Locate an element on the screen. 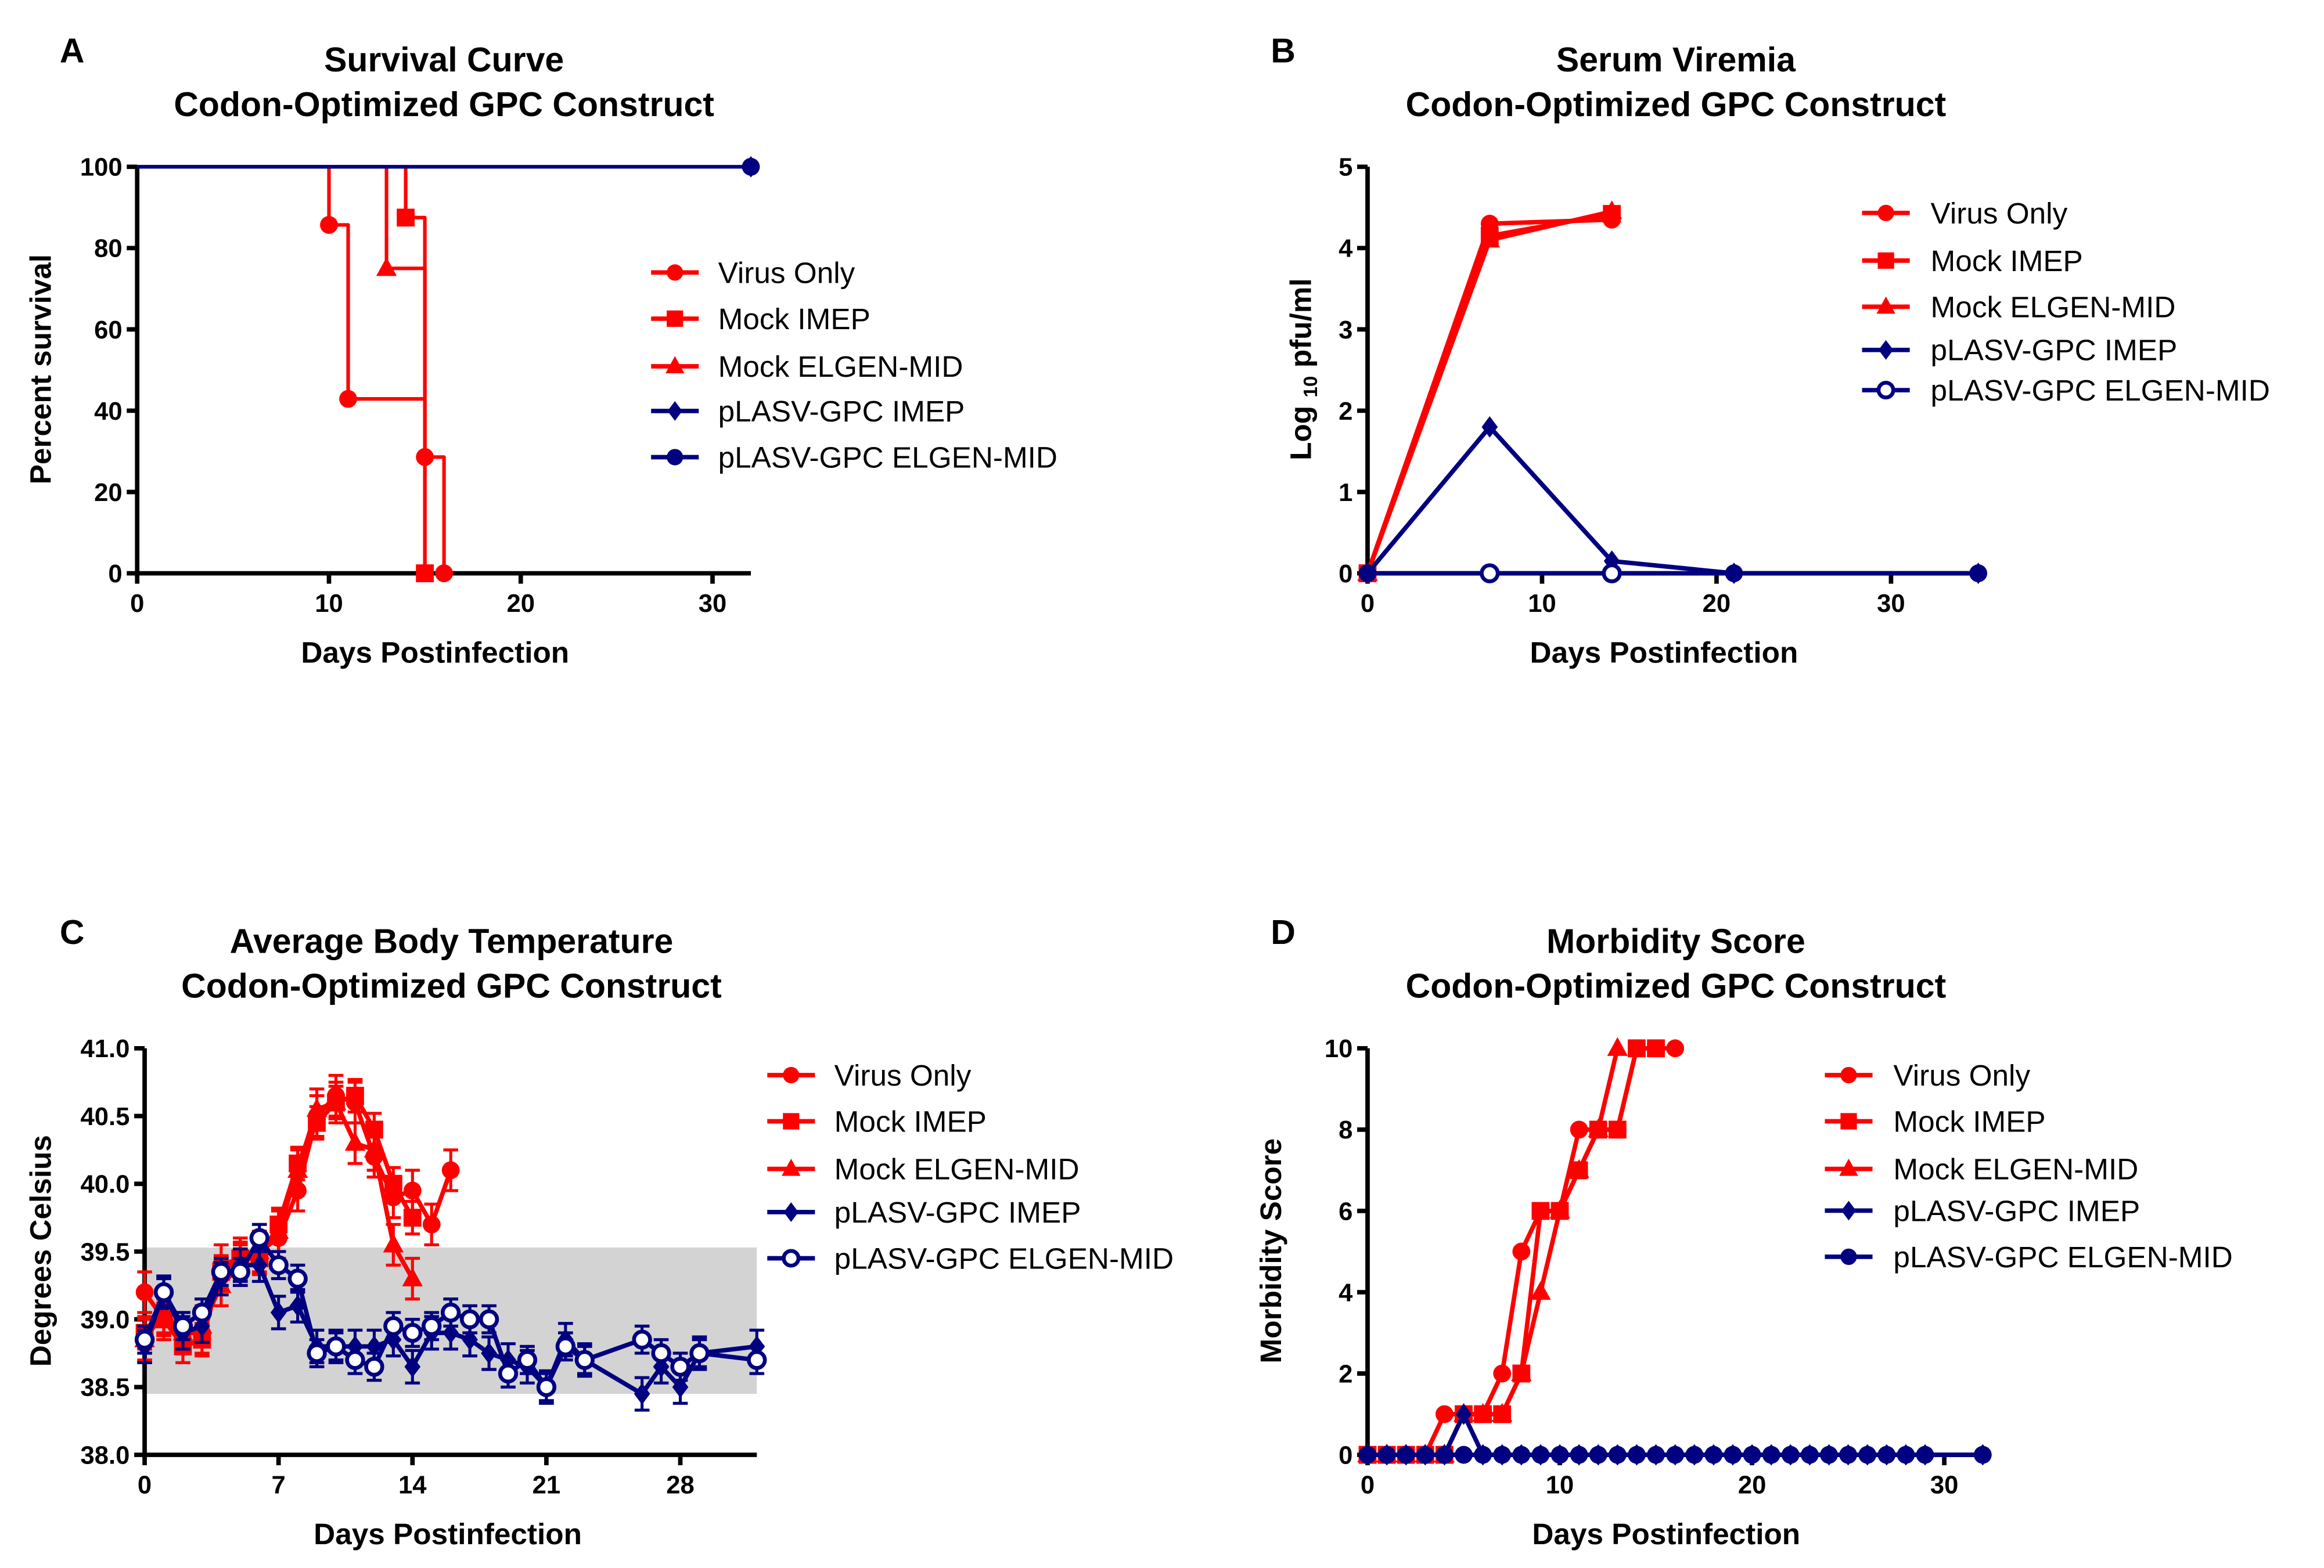 The width and height of the screenshot is (2324, 1568). series-plasv-gpc-elgen-mid is located at coordinates (451, 1313).